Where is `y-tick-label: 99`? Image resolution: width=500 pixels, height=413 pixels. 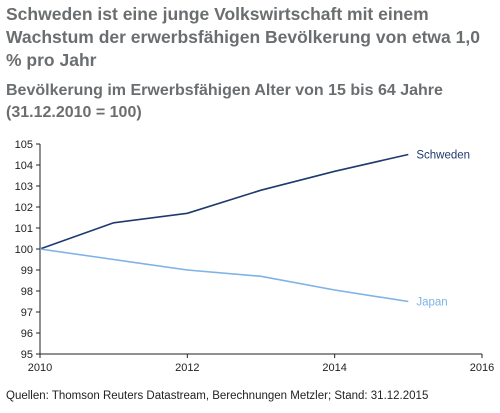 y-tick-label: 99 is located at coordinates (27, 271).